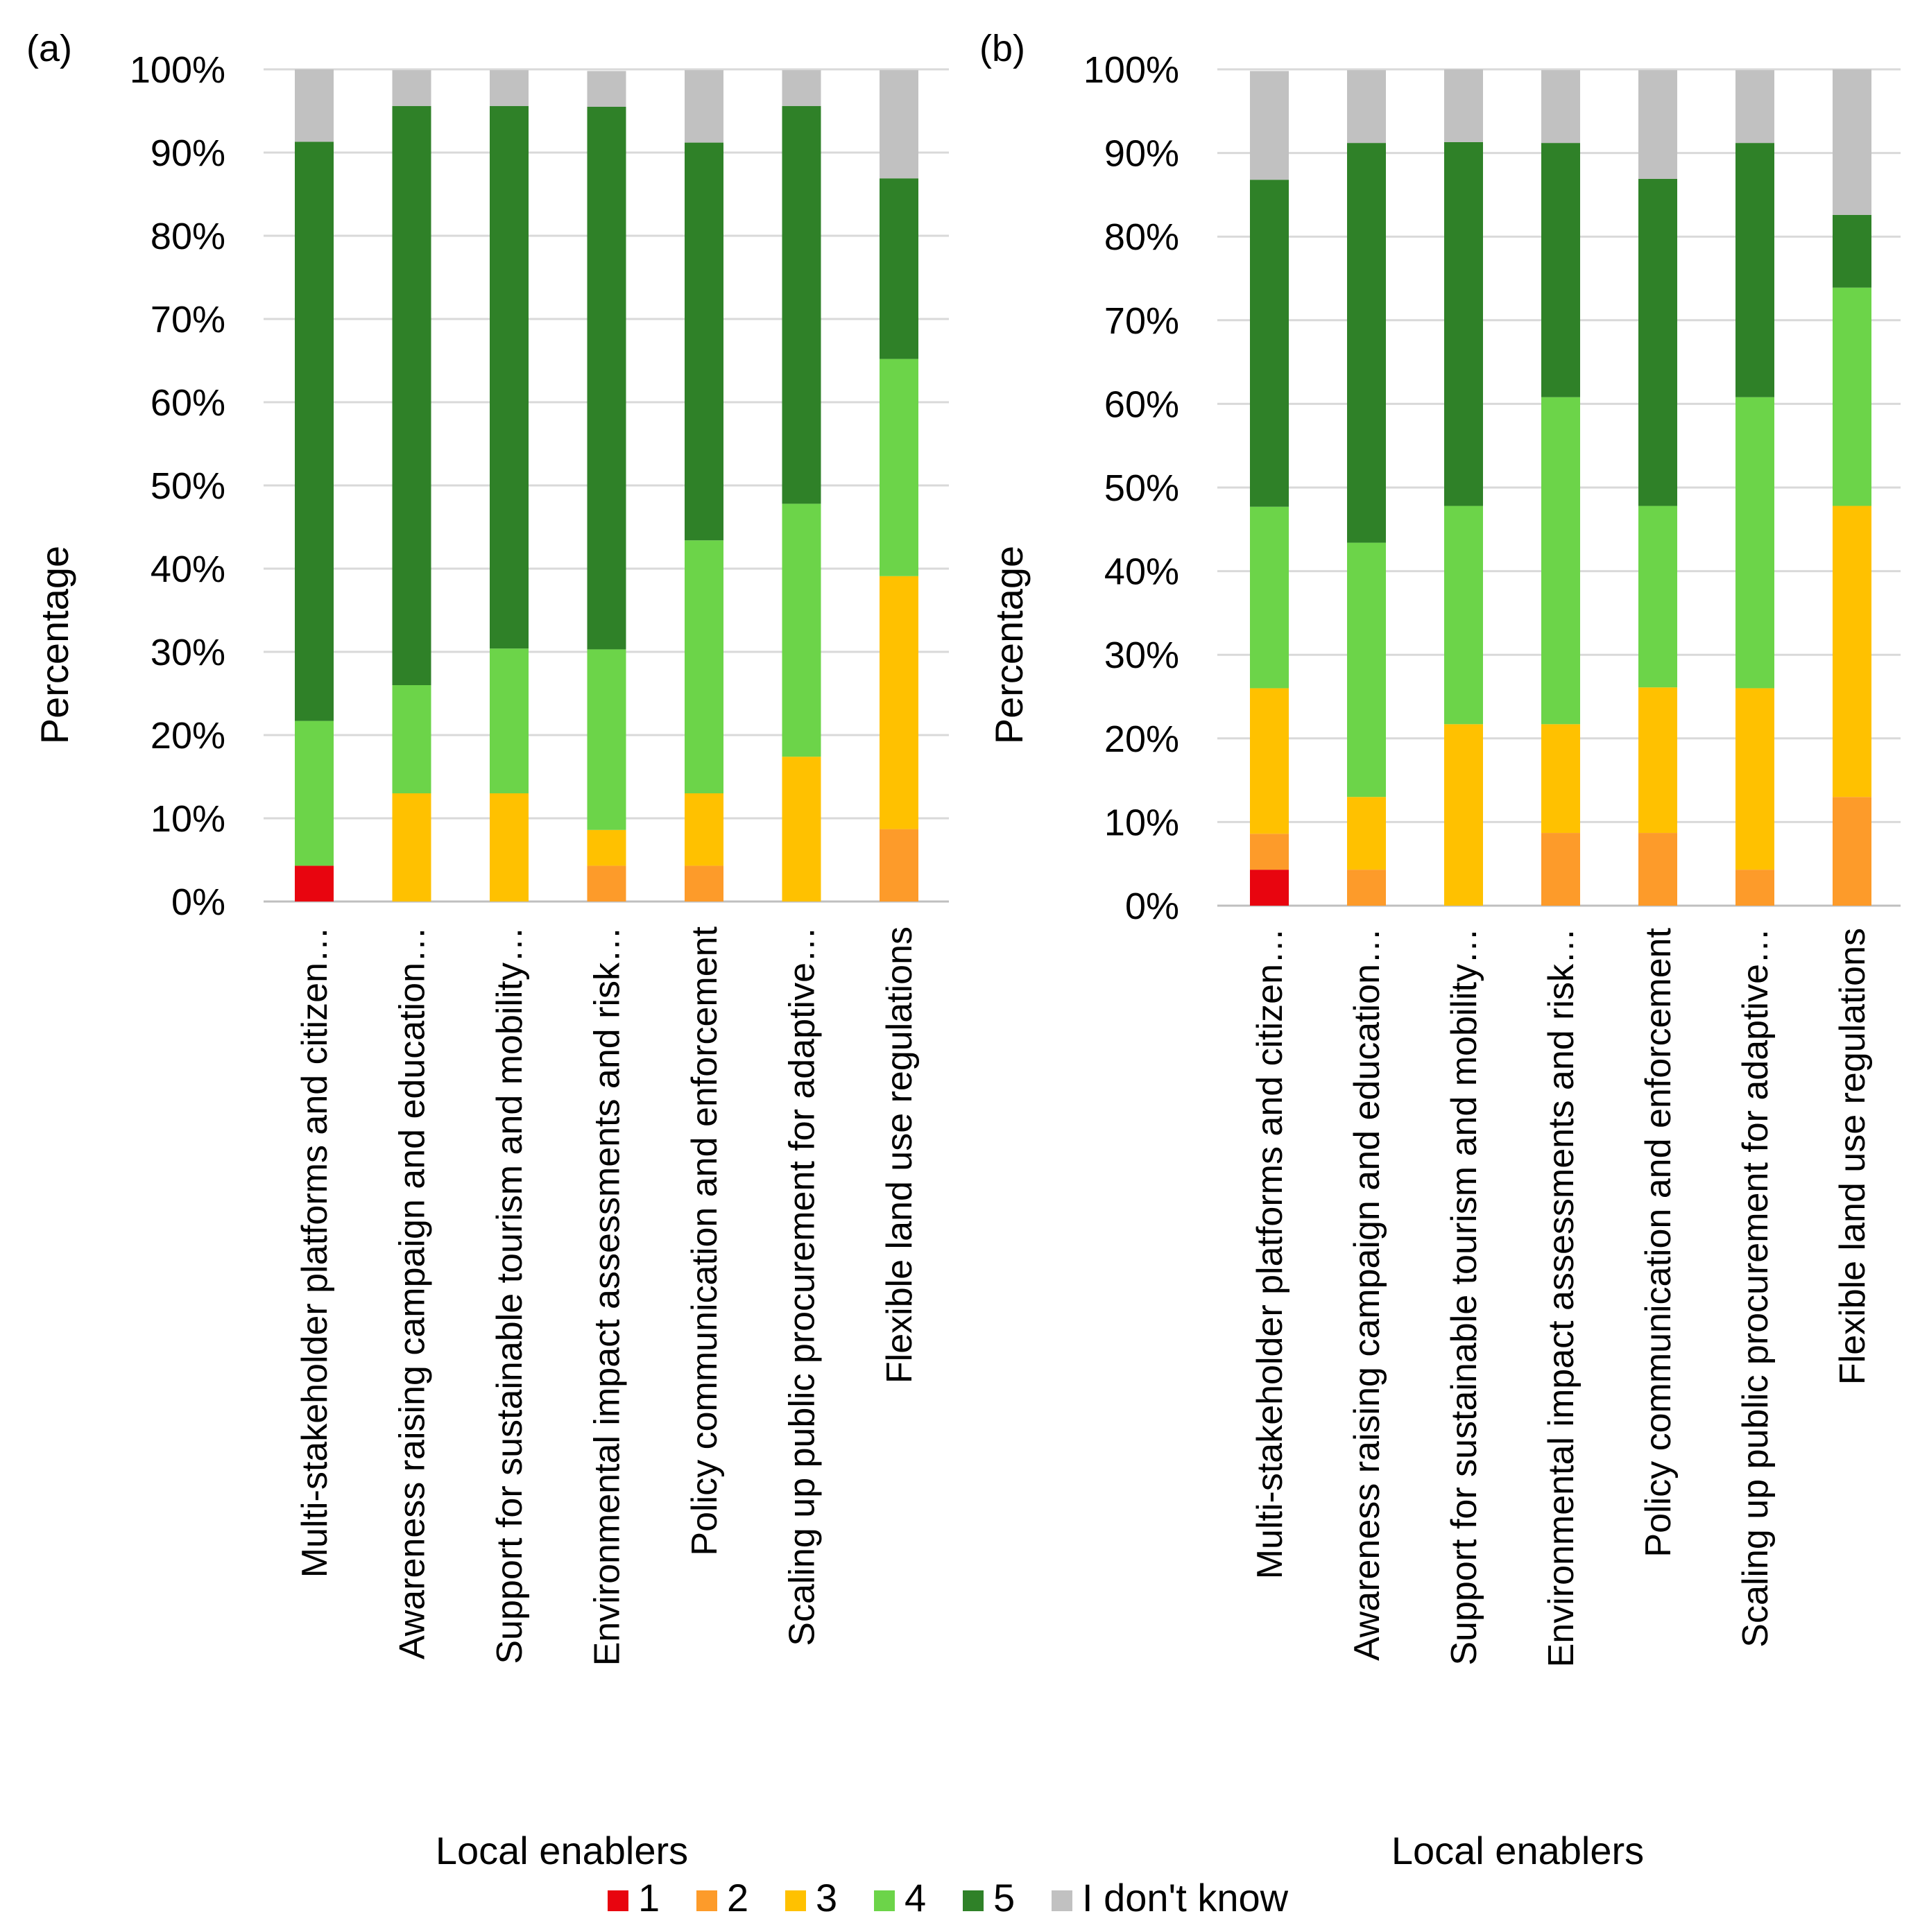 The width and height of the screenshot is (1920, 1932). I want to click on legend-label: 3, so click(826, 1898).